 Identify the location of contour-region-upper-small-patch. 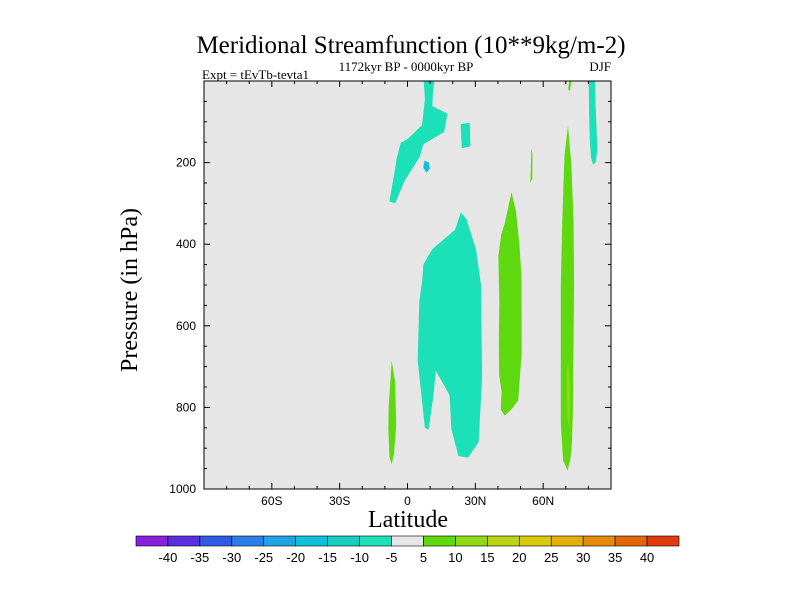
(465, 135).